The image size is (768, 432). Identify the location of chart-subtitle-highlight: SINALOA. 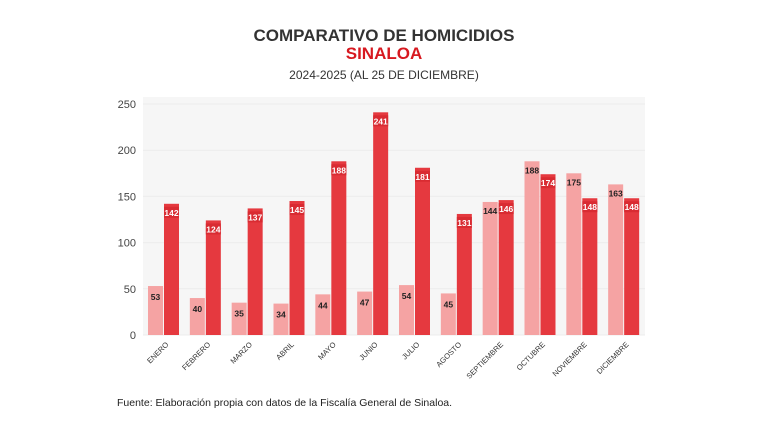
(384, 53).